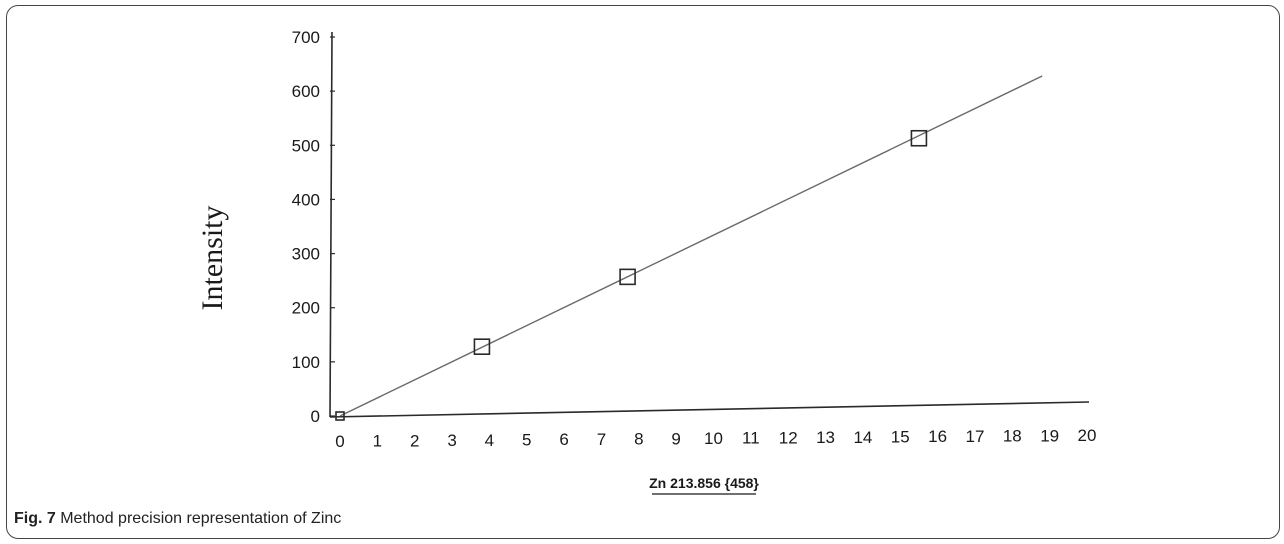  Describe the element at coordinates (563, 439) in the screenshot. I see `x-tick-label: 6` at that location.